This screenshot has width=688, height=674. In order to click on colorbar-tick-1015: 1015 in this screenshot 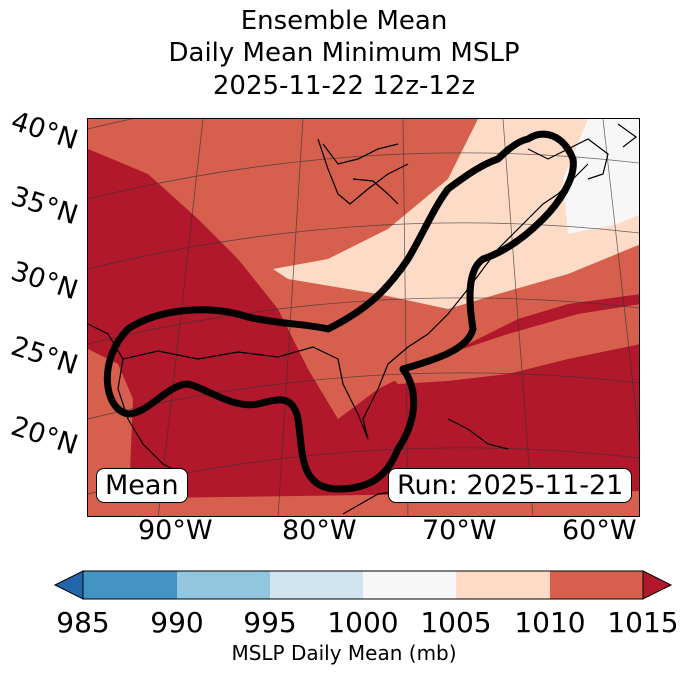, I will do `click(643, 622)`.